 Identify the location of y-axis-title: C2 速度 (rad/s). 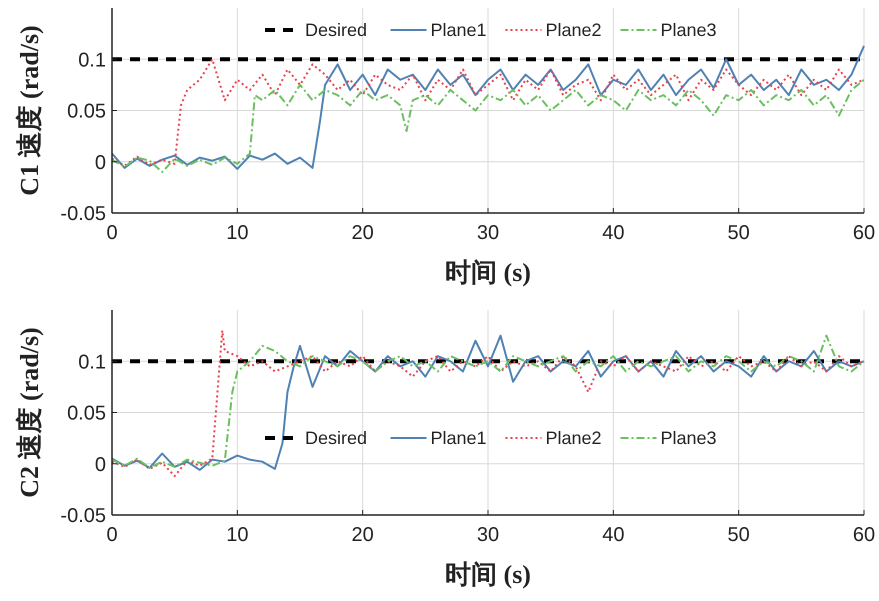
(29, 412).